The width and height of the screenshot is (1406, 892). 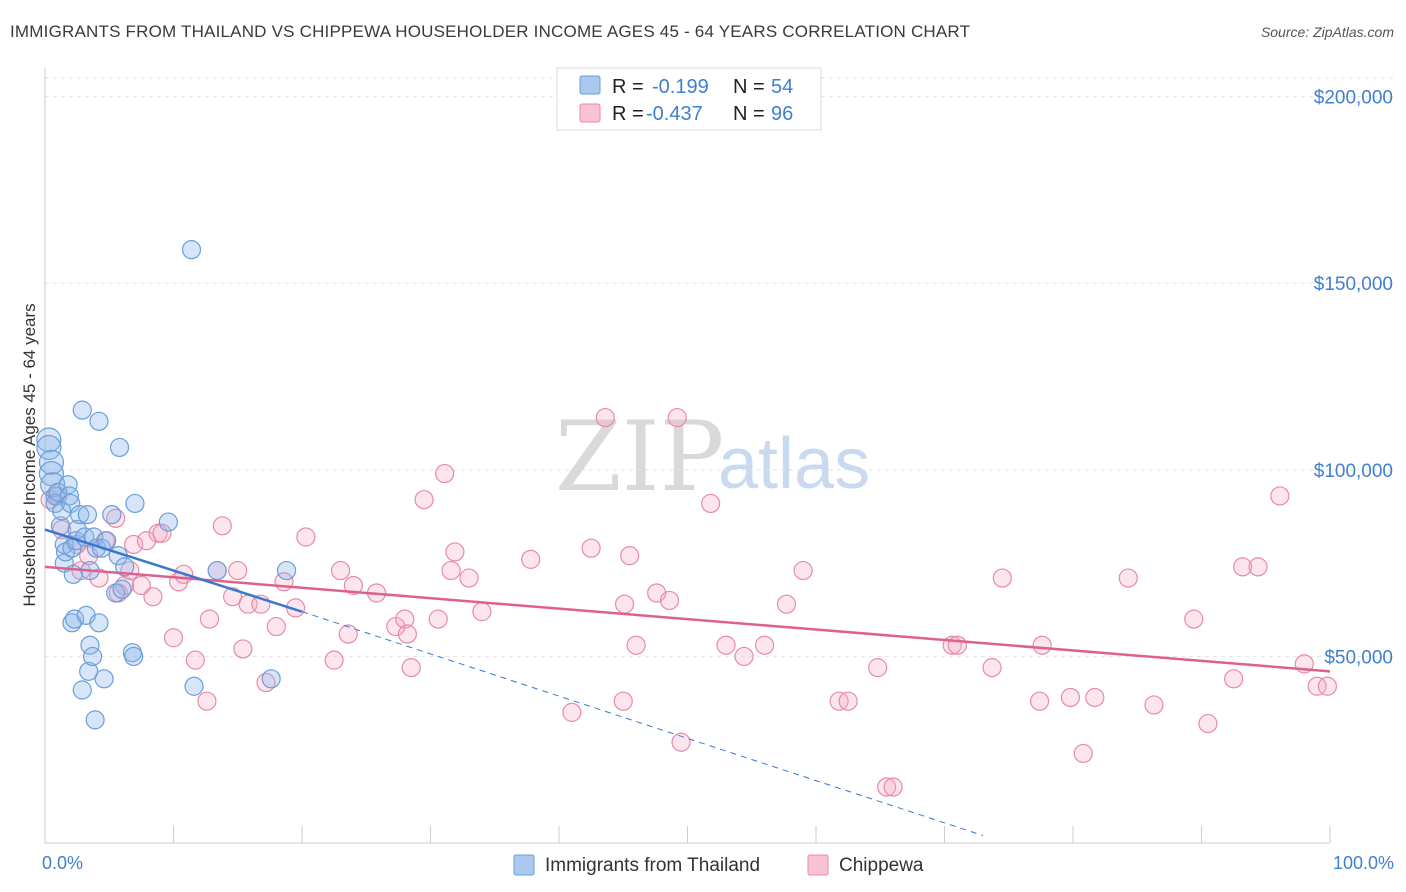 I want to click on bottom-legend-label-thailand: Immigrants from Thailand, so click(x=652, y=865).